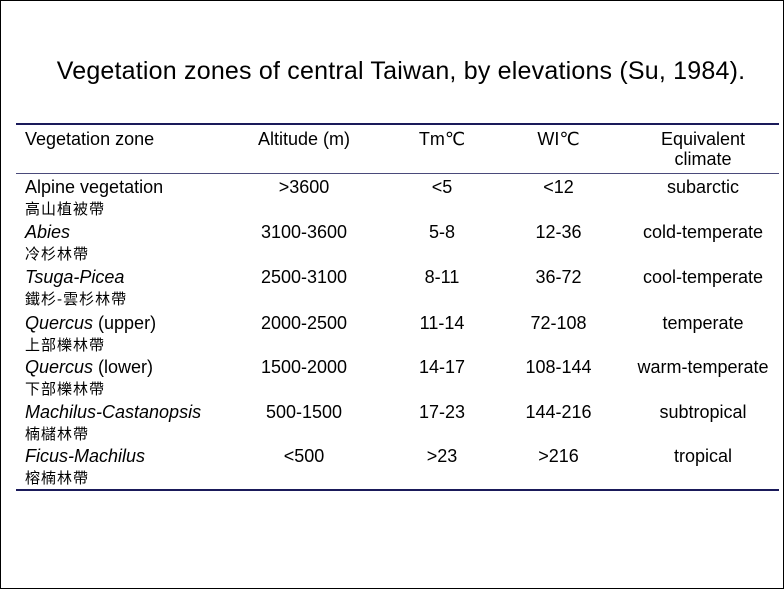  I want to click on tm-cell: 5-8, so click(441, 232).